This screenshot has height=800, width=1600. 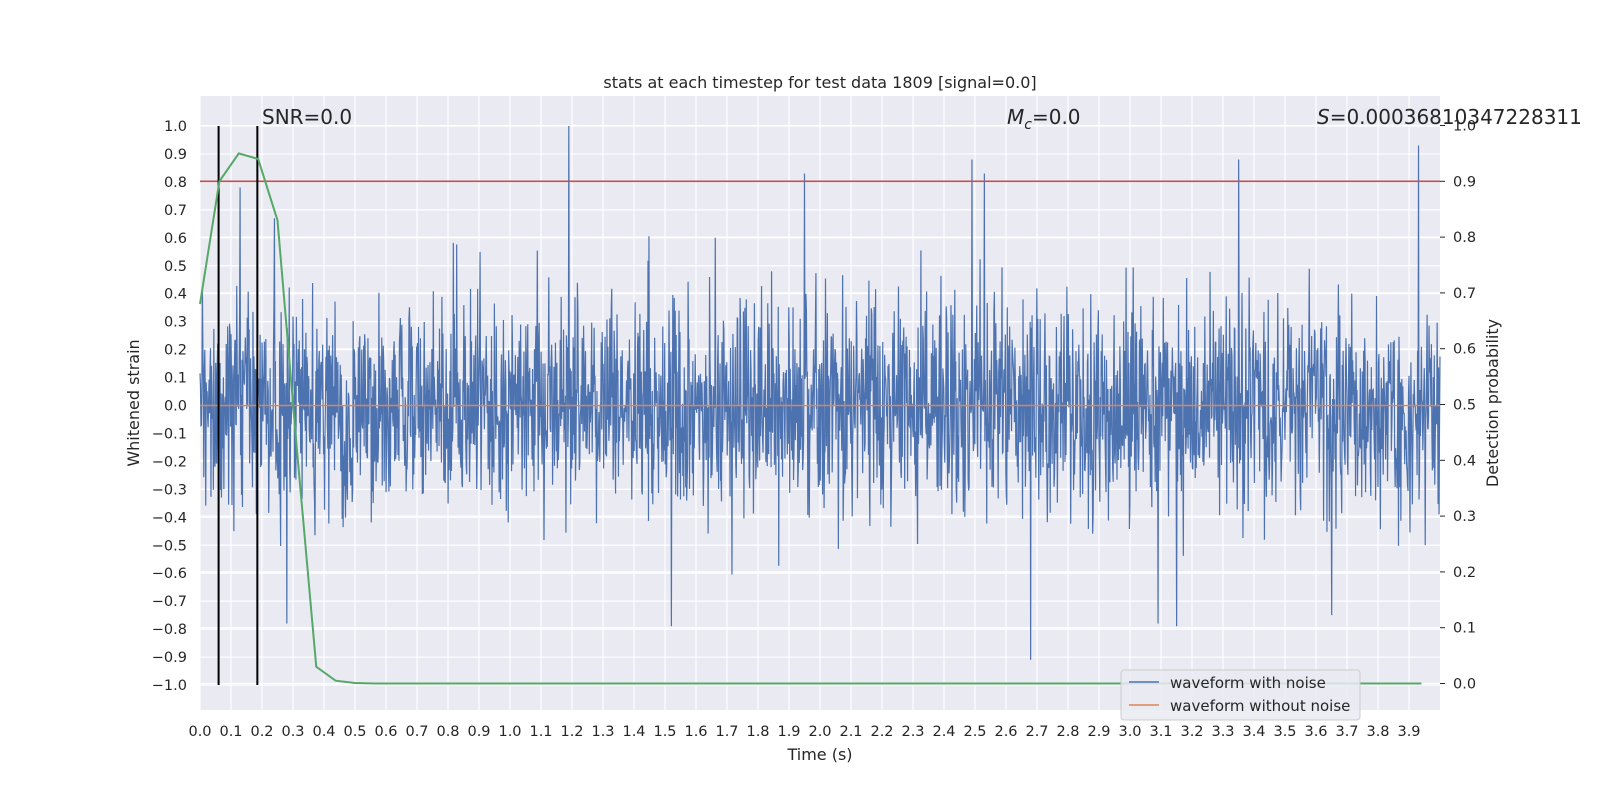 I want to click on x-tick-label: 3.9, so click(x=1408, y=732).